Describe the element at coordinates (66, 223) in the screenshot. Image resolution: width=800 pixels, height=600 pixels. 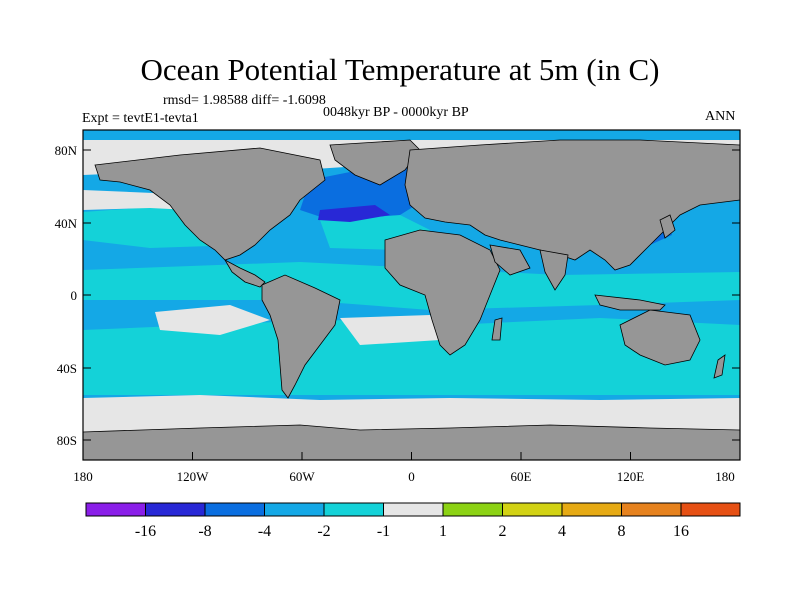
I see `y-tick-label: 40N` at that location.